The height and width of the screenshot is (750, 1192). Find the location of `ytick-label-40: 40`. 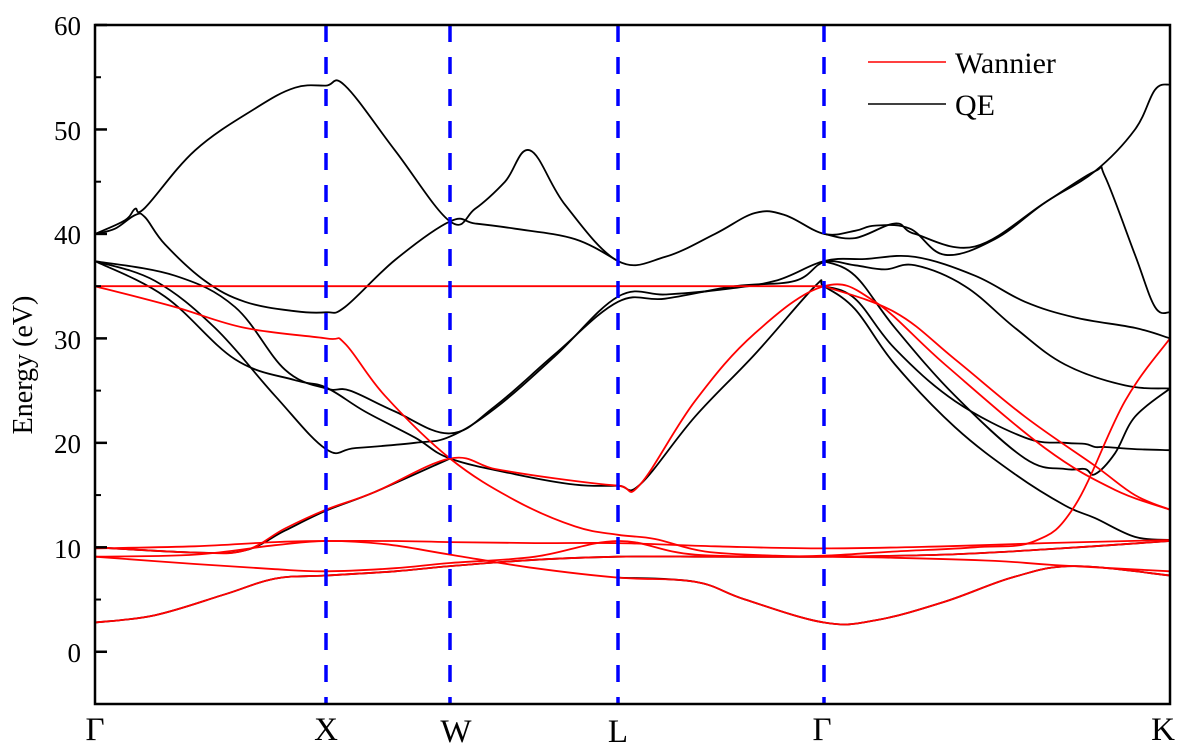

ytick-label-40: 40 is located at coordinates (67, 235).